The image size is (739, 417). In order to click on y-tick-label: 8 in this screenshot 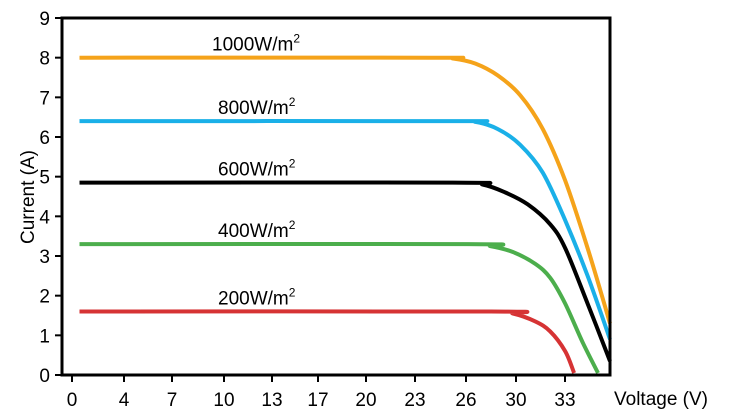, I will do `click(44, 59)`.